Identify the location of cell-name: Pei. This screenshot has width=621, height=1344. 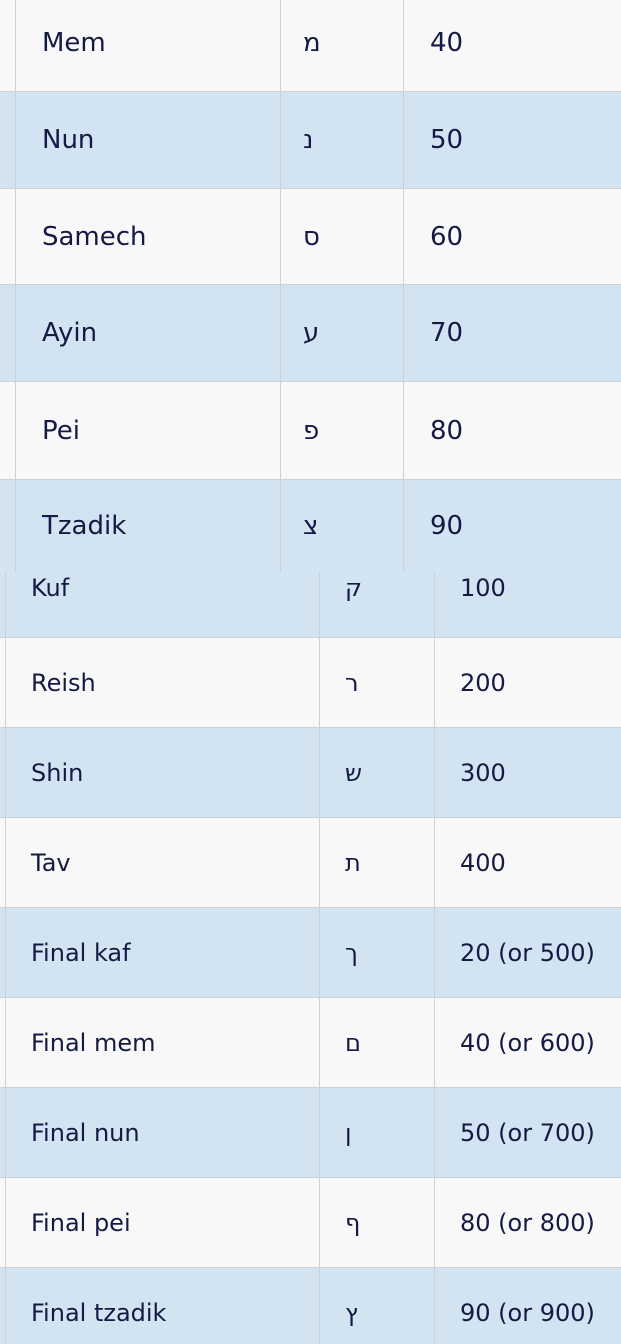
(61, 430).